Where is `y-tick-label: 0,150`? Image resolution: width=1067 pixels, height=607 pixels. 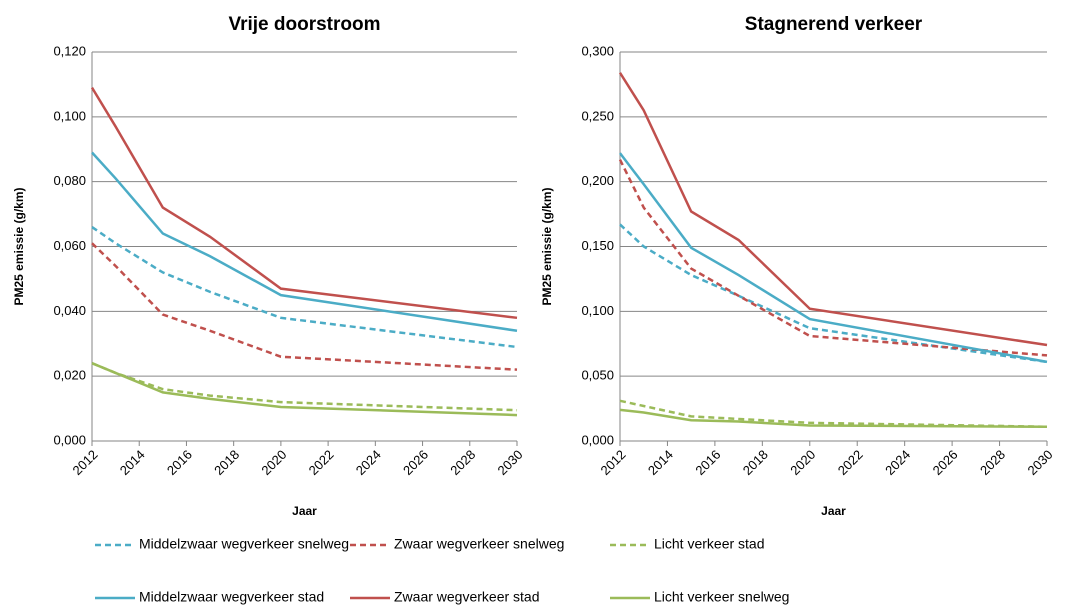 y-tick-label: 0,150 is located at coordinates (597, 245).